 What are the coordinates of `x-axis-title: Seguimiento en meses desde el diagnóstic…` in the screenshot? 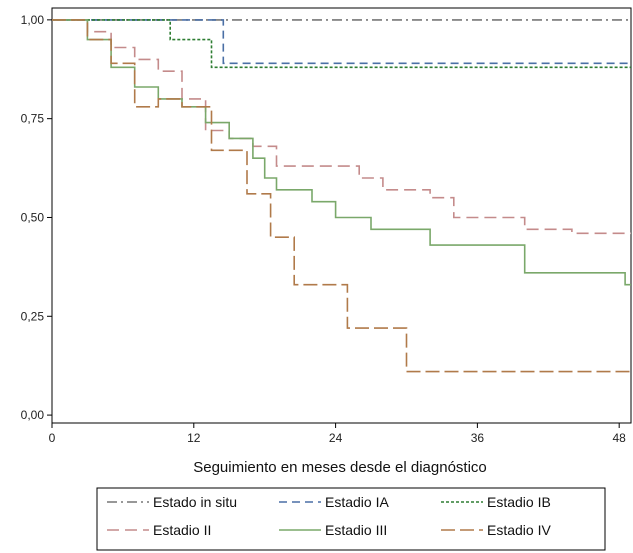 It's located at (340, 467).